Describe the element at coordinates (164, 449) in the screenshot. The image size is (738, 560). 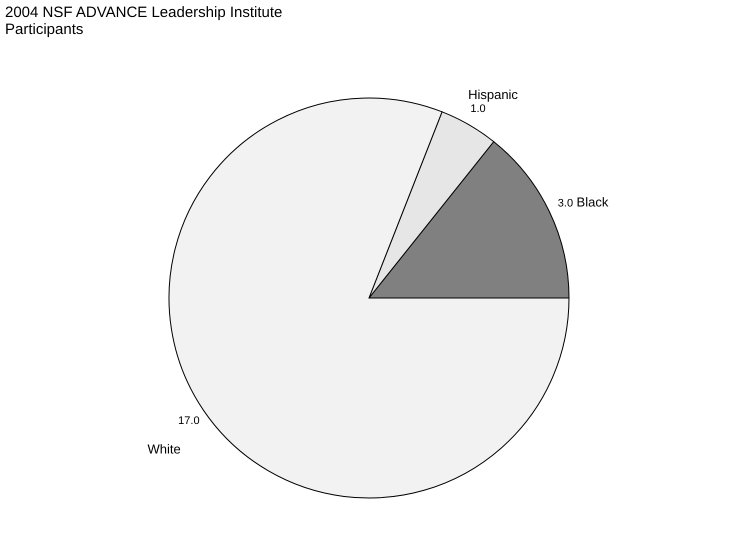
I see `slice-label: White` at that location.